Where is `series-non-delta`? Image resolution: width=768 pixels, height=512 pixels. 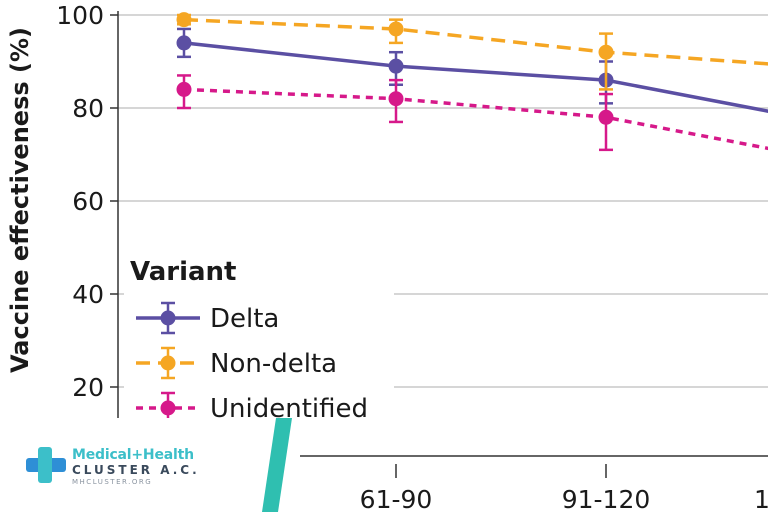
series-non-delta is located at coordinates (472, 51).